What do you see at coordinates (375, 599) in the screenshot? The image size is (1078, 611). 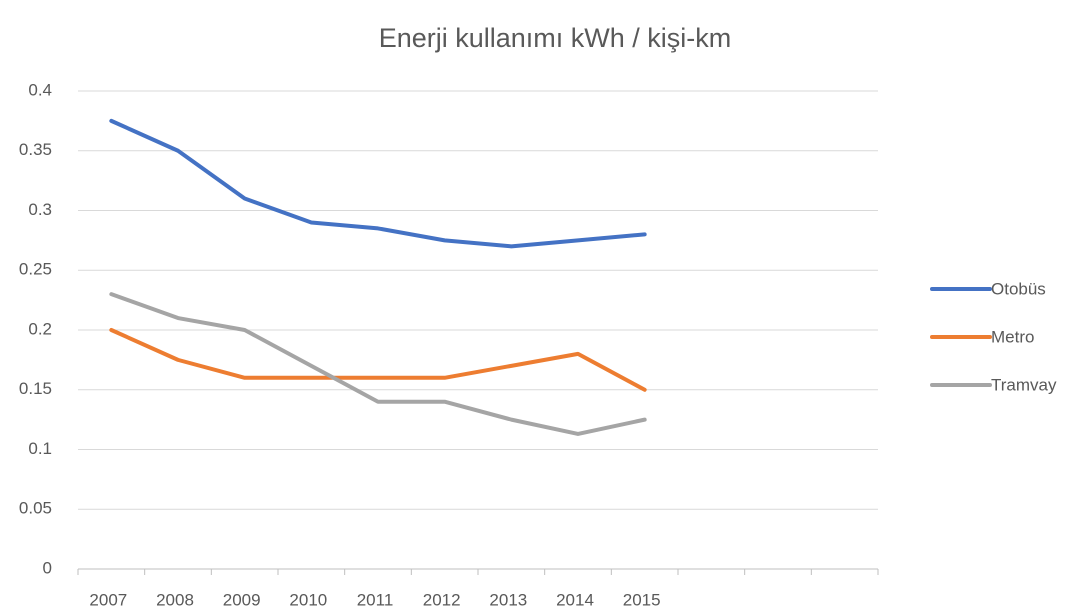 I see `x-tick-label: 2011` at bounding box center [375, 599].